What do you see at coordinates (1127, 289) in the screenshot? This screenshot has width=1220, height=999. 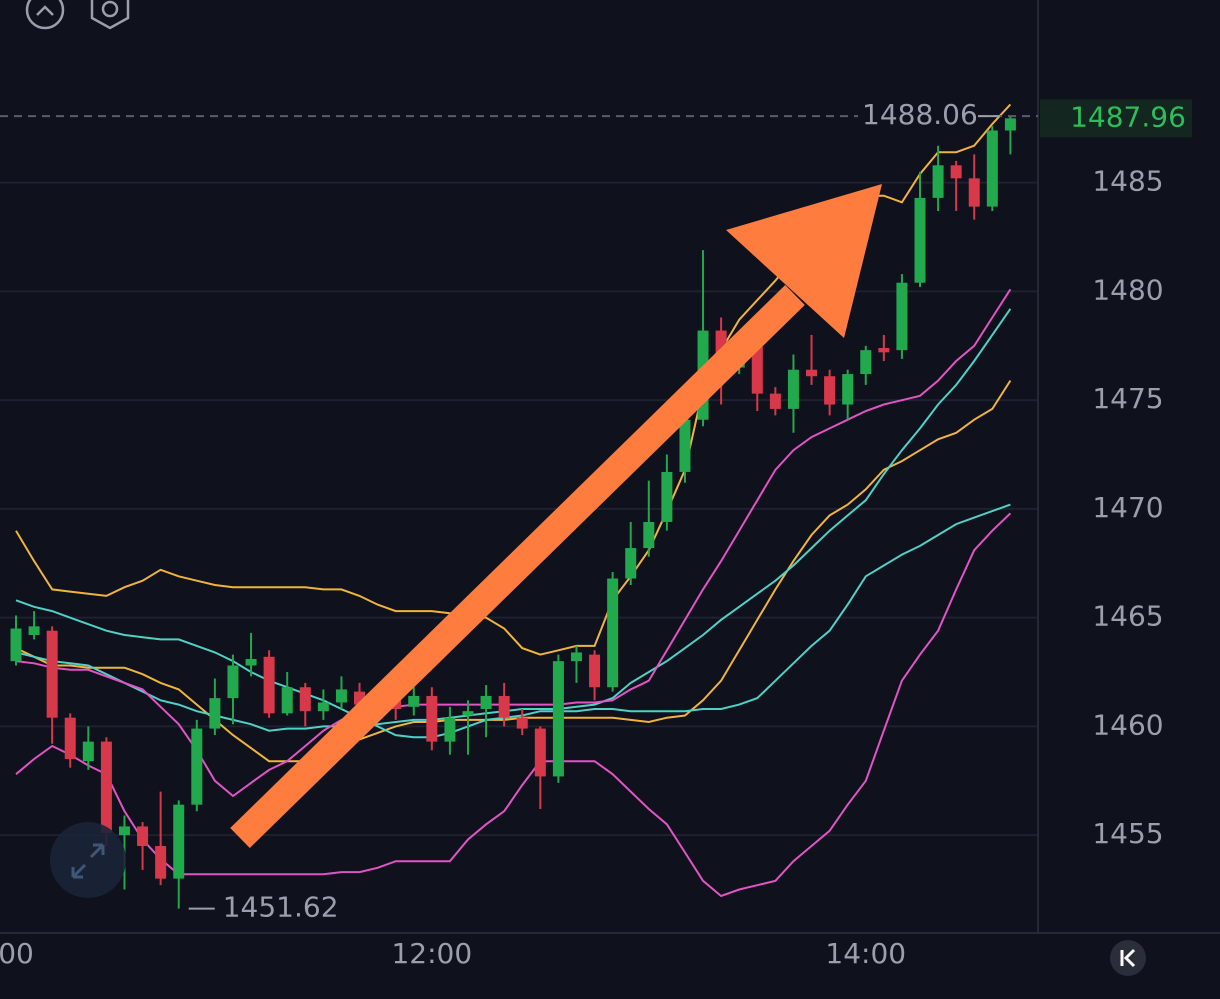 I see `y-tick-label: 1480` at bounding box center [1127, 289].